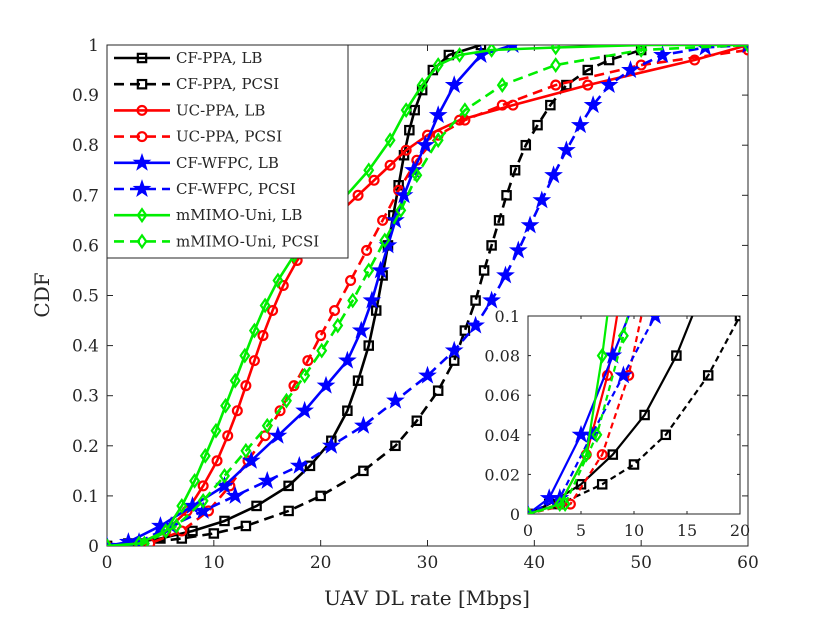  Describe the element at coordinates (535, 563) in the screenshot. I see `main-x-tick-label: 40` at that location.